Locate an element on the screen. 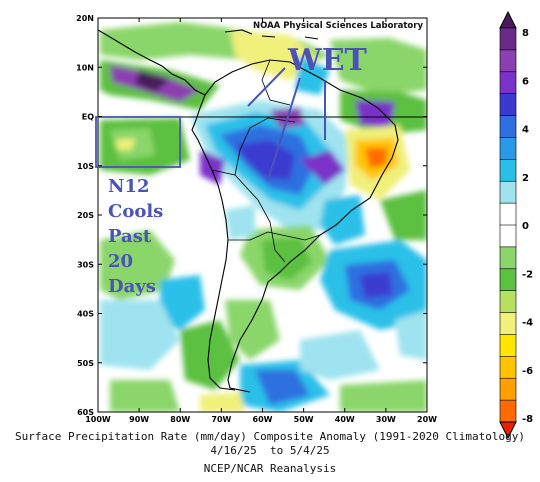 The height and width of the screenshot is (482, 540). n12-label: N12 Cools Past 20 Days is located at coordinates (135, 236).